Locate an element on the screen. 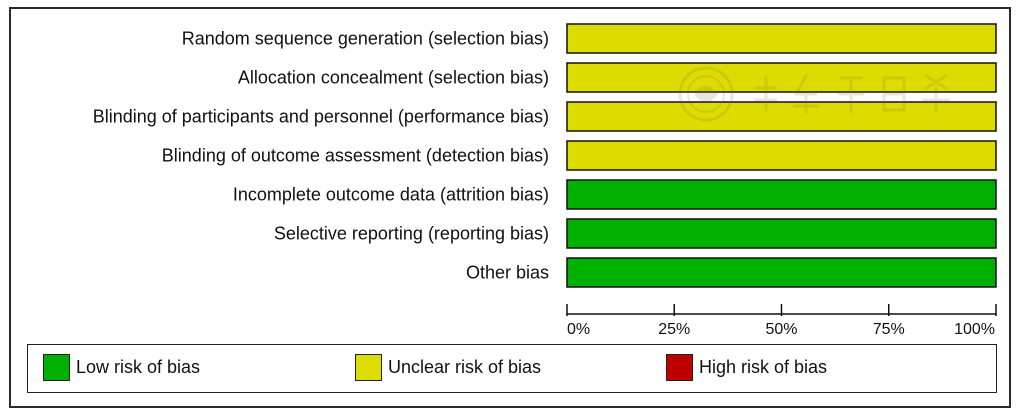  x-axis: 0% 25% 50% 75% 100% is located at coordinates (781, 321).